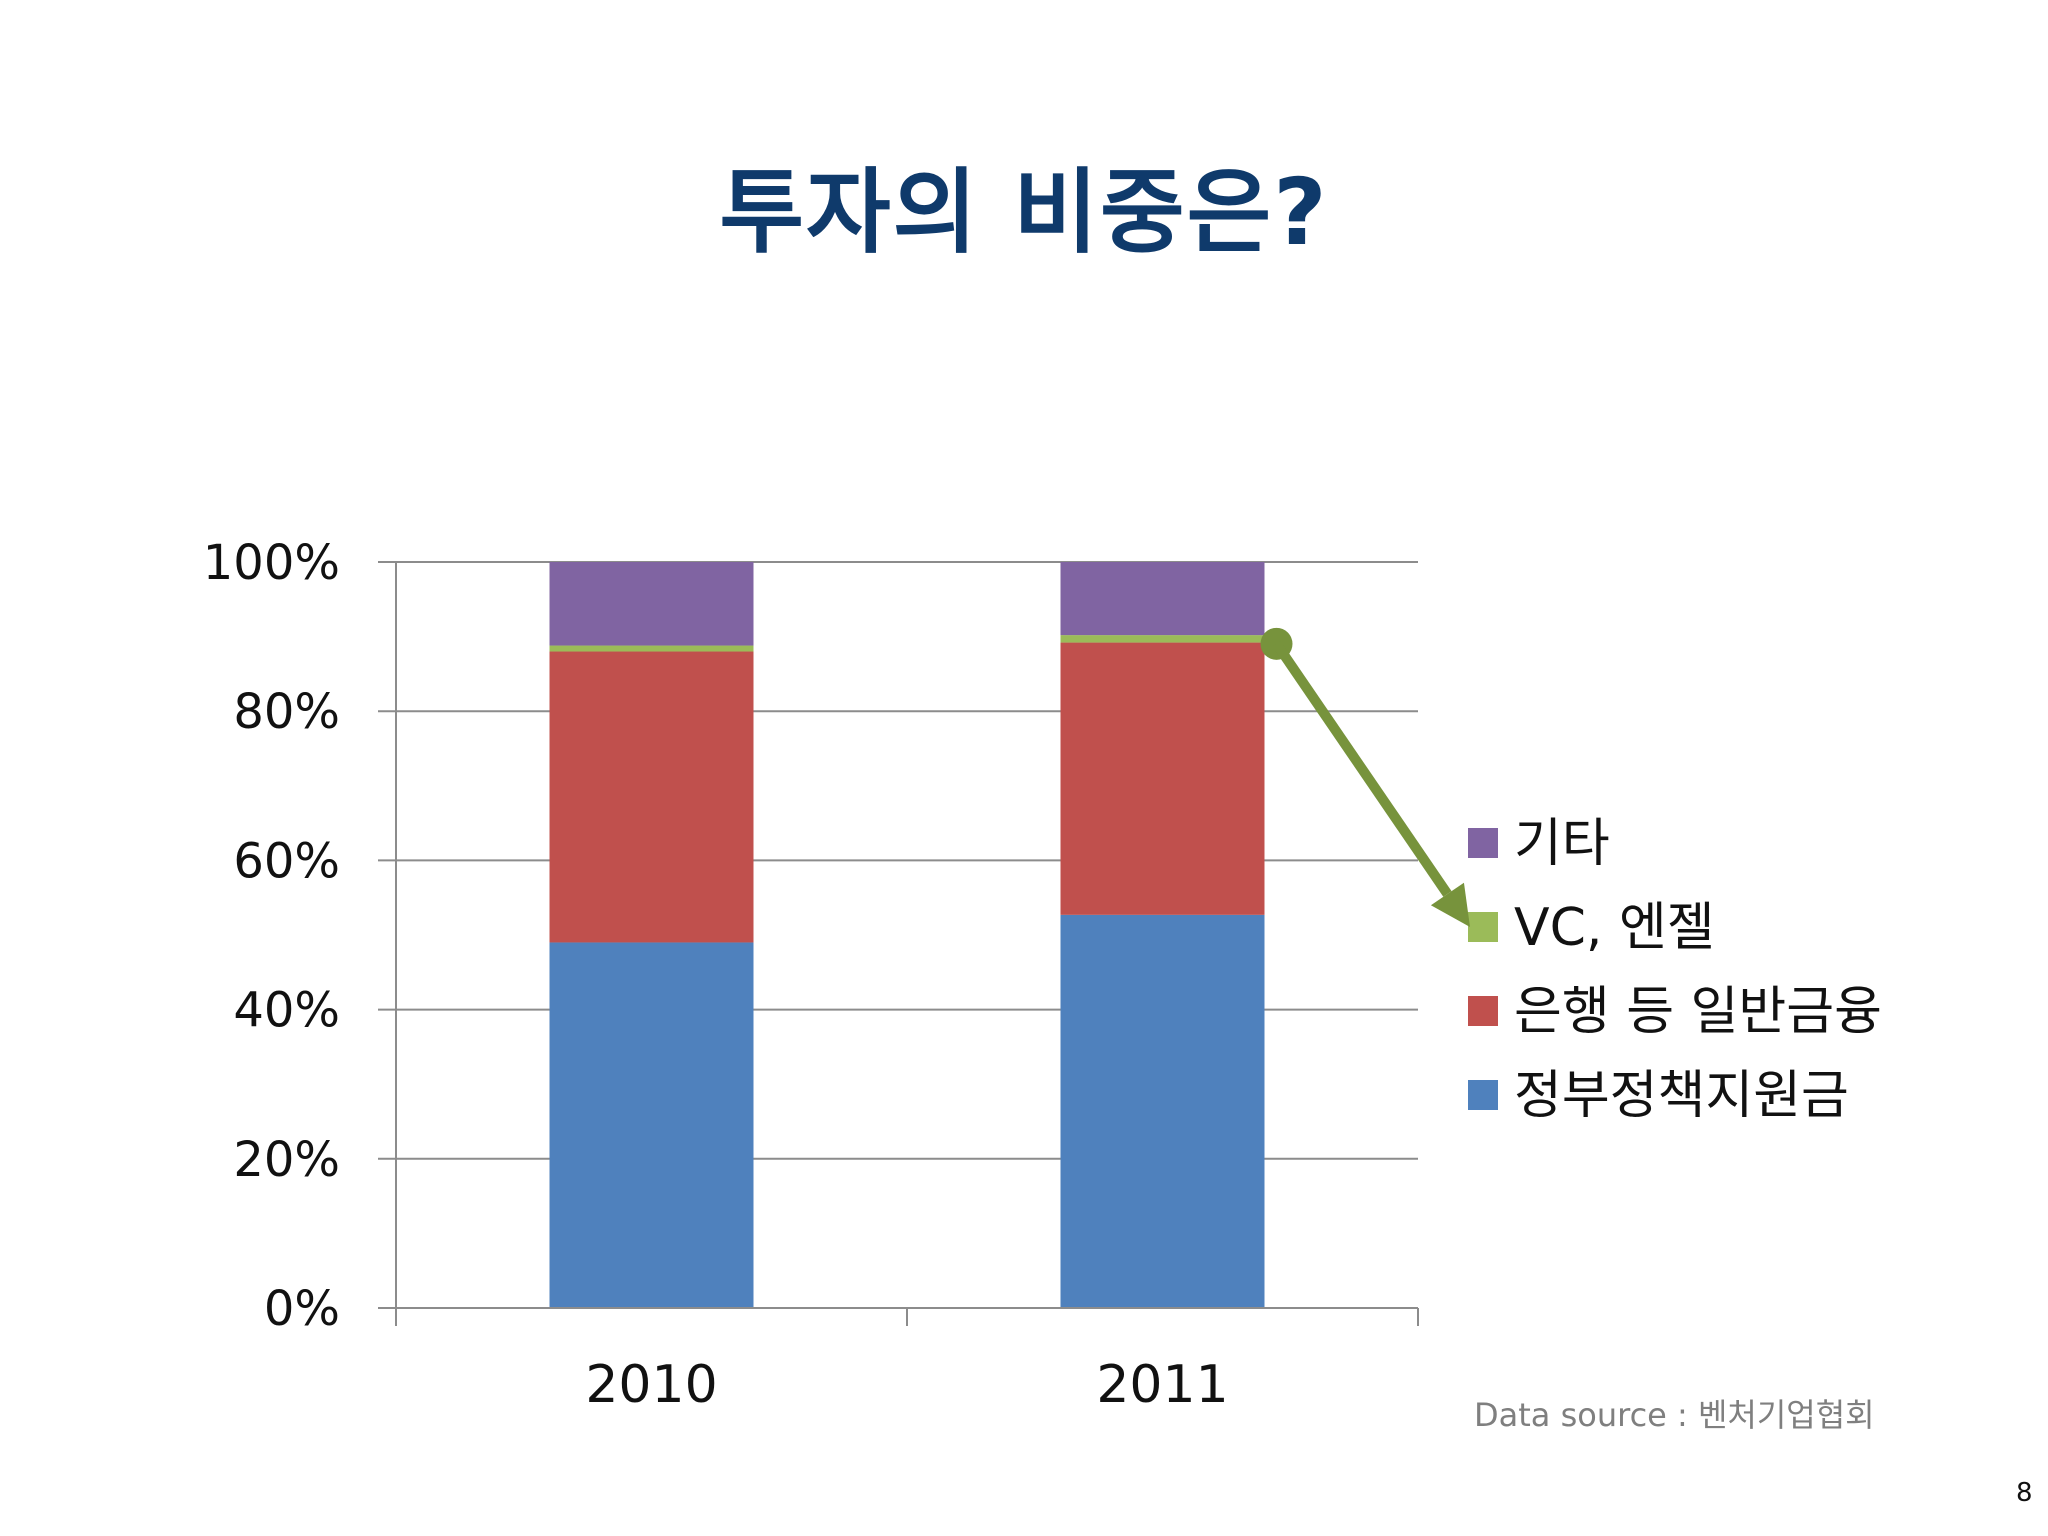  I want to click on y-tick-label: 60%, so click(286, 861).